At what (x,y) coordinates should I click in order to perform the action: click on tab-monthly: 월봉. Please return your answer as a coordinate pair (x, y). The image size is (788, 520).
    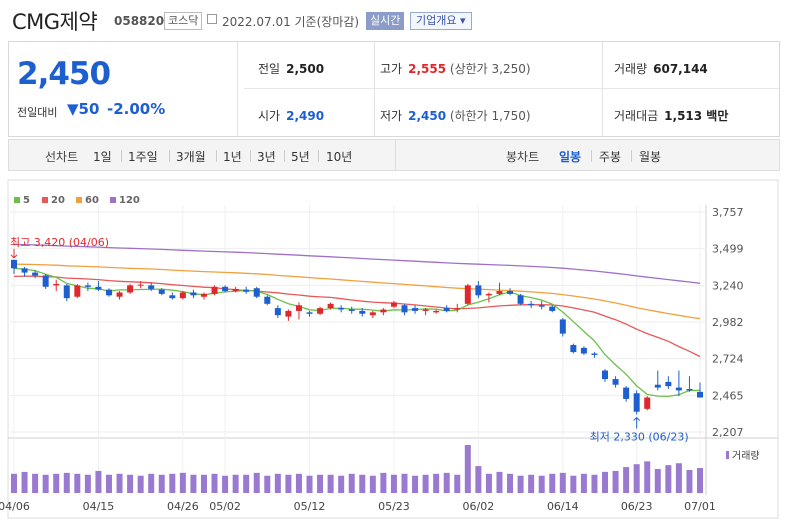
    Looking at the image, I should click on (650, 157).